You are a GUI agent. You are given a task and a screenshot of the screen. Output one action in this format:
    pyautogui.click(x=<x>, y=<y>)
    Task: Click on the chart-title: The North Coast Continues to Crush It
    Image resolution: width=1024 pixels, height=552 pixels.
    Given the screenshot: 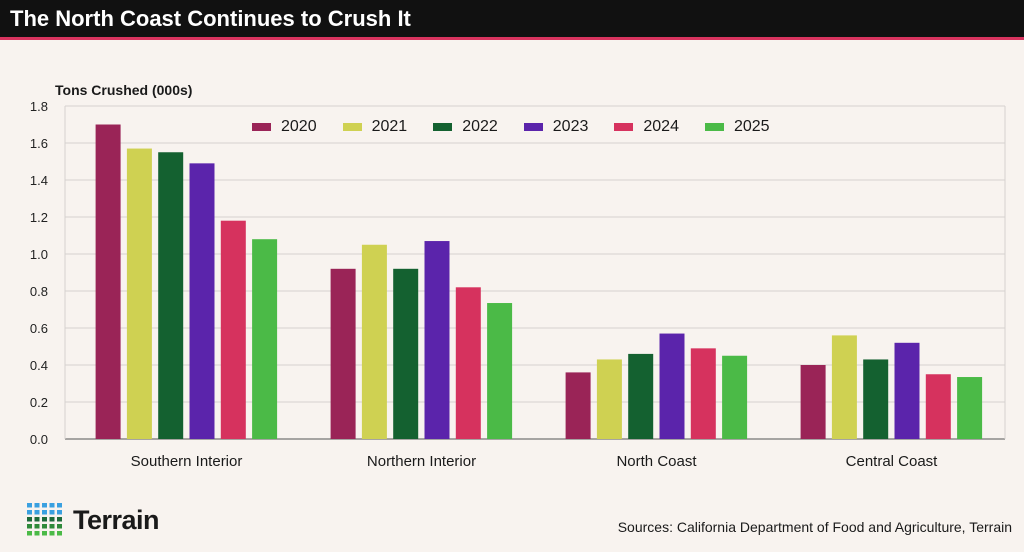 What is the action you would take?
    pyautogui.click(x=210, y=18)
    